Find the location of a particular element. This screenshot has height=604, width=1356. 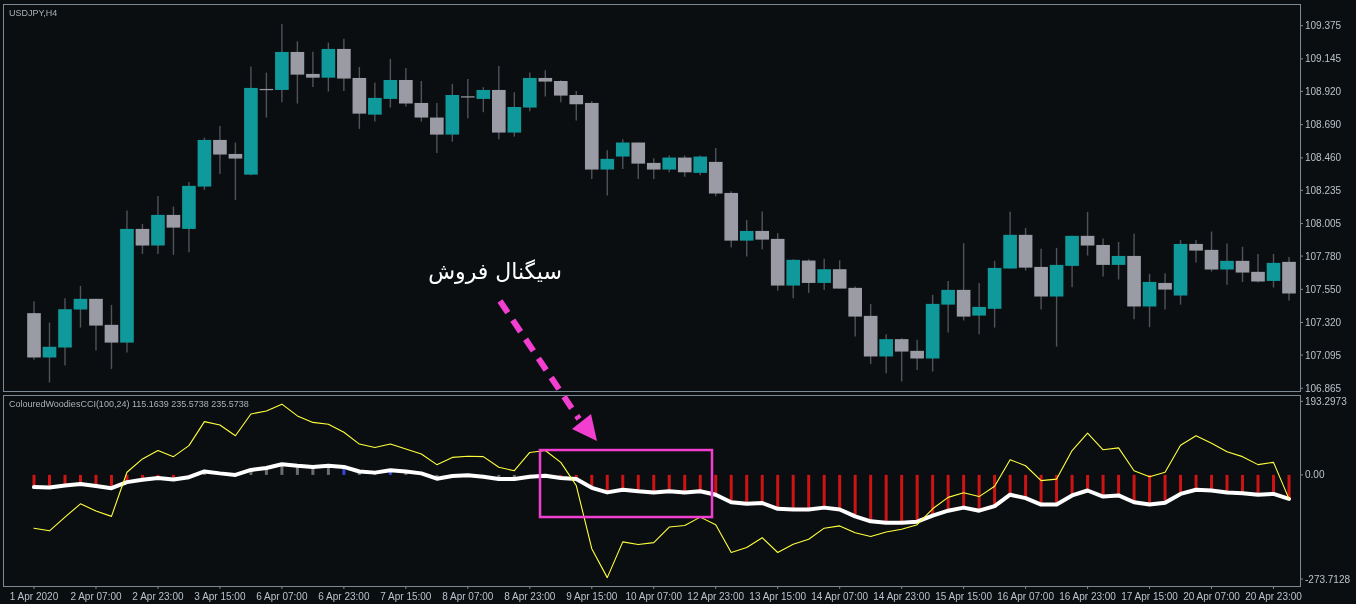

y-tick-label: 107.320 is located at coordinates (1323, 323).